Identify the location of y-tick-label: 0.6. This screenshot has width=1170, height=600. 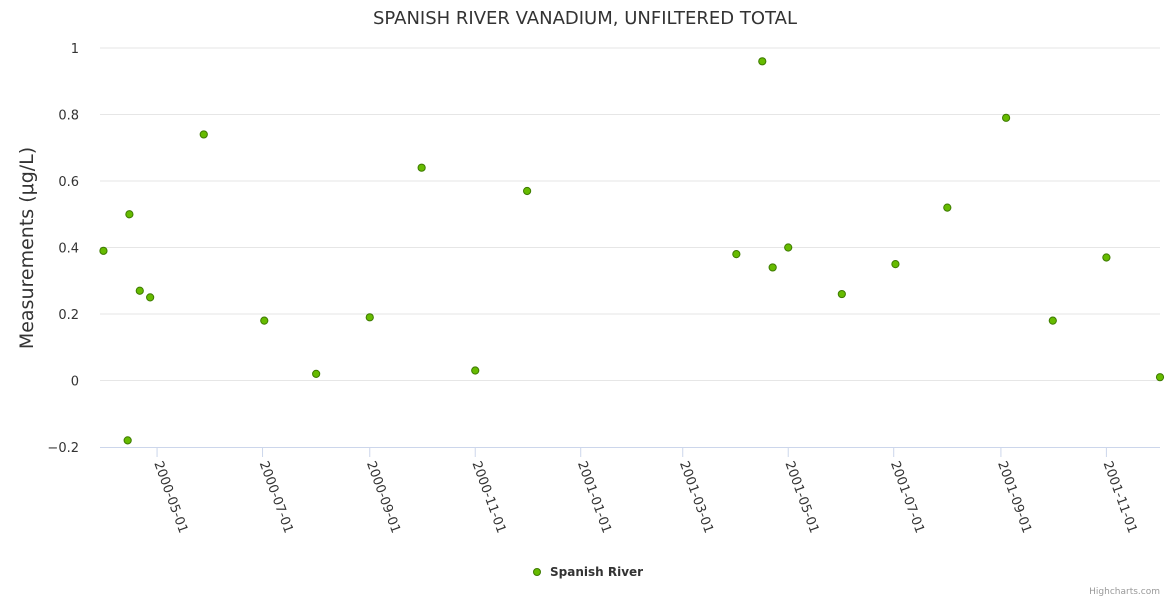
(68, 182).